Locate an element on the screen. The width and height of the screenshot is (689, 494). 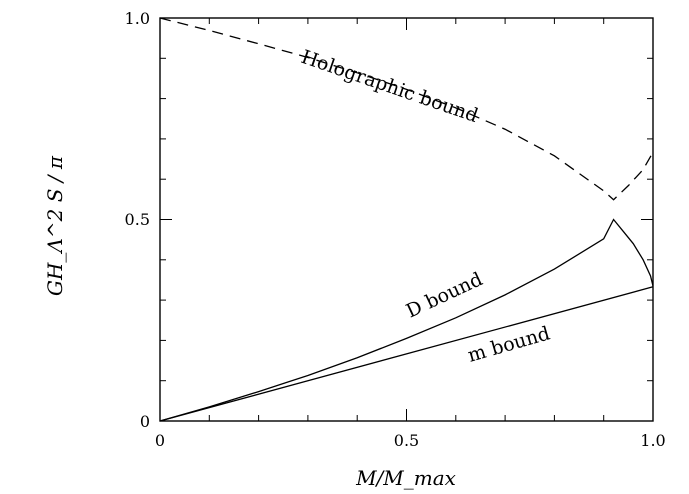
d-bound-label: D bound is located at coordinates (444, 295).